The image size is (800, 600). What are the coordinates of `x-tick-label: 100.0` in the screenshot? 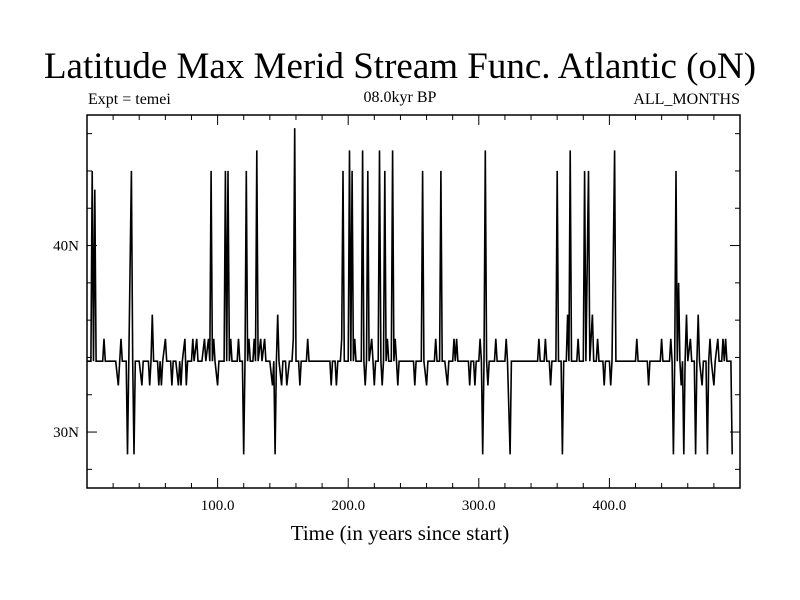 It's located at (218, 506).